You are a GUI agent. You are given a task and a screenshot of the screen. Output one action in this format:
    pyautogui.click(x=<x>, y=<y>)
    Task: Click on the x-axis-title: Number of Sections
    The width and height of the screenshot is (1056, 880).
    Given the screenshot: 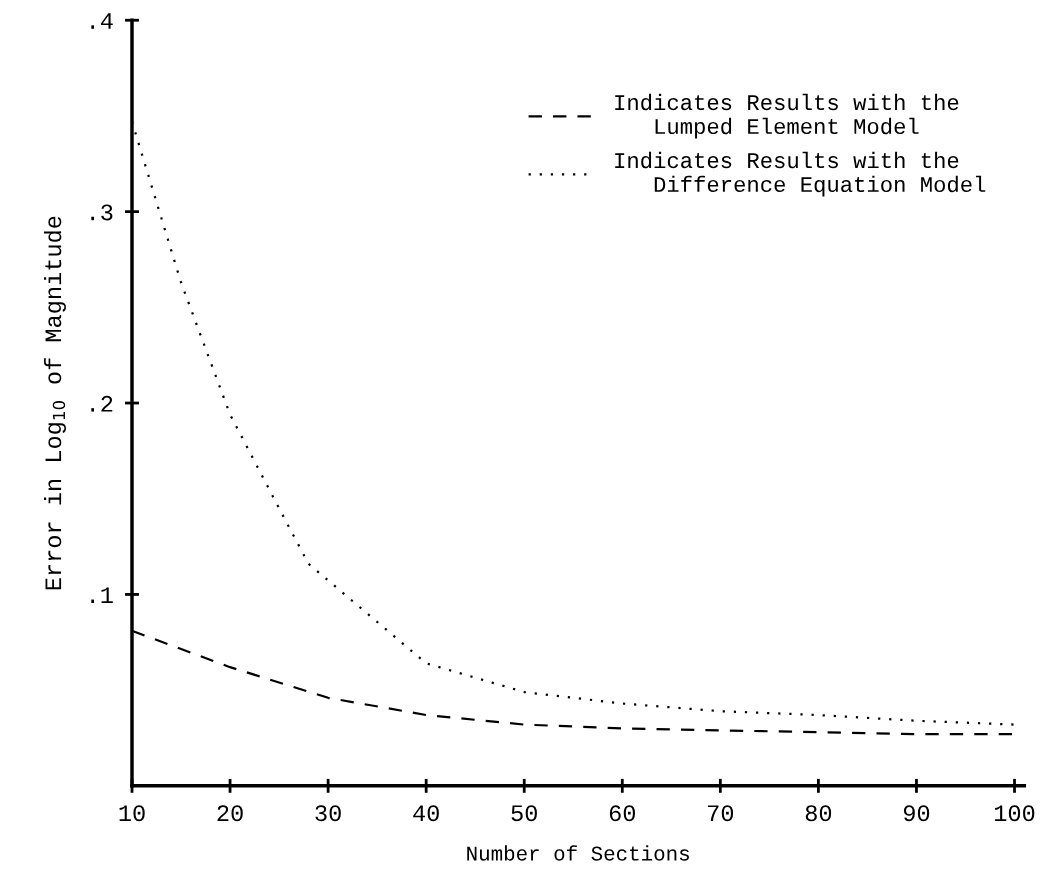 What is the action you would take?
    pyautogui.click(x=578, y=853)
    